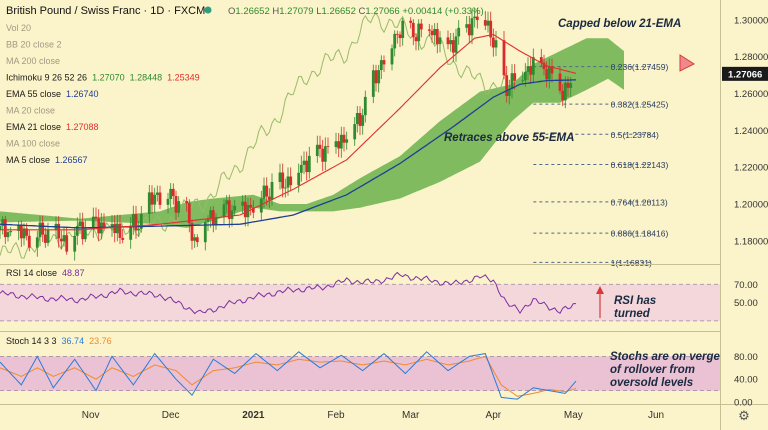 This screenshot has width=768, height=430. What do you see at coordinates (573, 415) in the screenshot?
I see `time-tick-label: May` at bounding box center [573, 415].